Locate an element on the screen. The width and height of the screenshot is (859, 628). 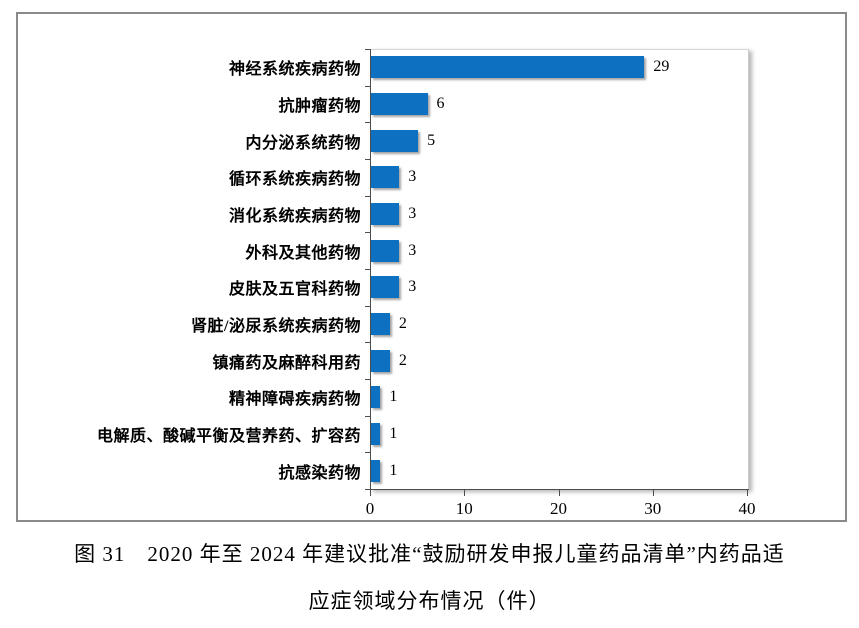
chart-row: 镇痛药及麻醉科用药 2 is located at coordinates (431, 360).